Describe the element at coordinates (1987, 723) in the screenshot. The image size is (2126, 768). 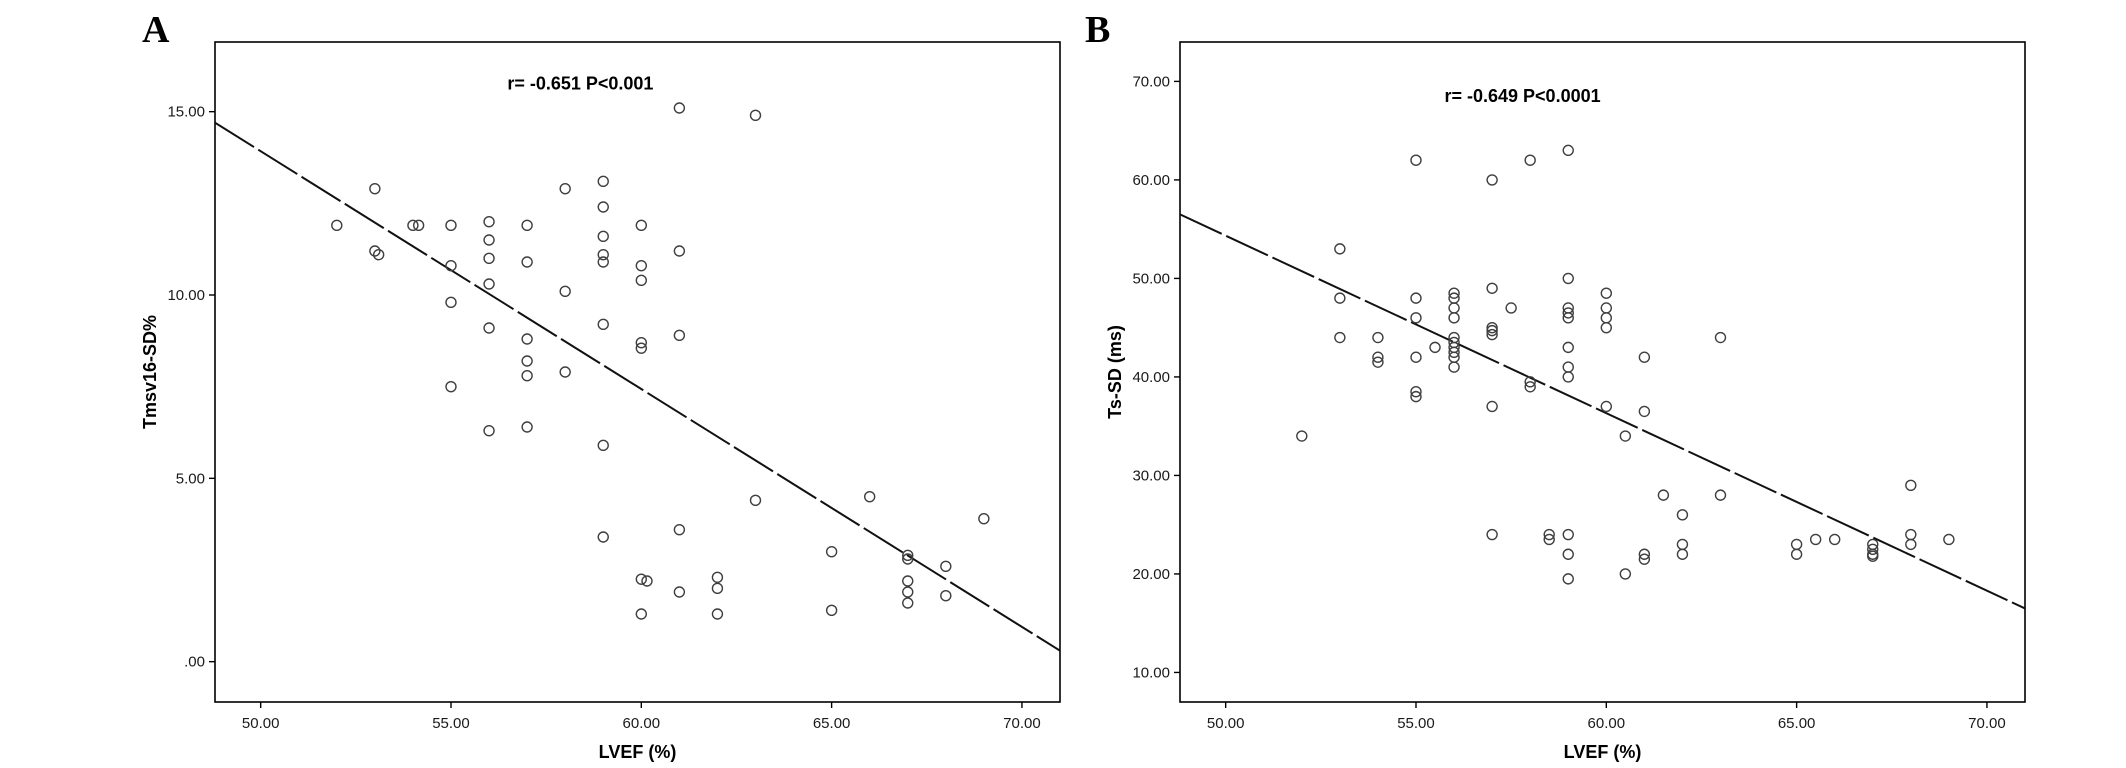
I see `x-tick-label: 70.00` at that location.